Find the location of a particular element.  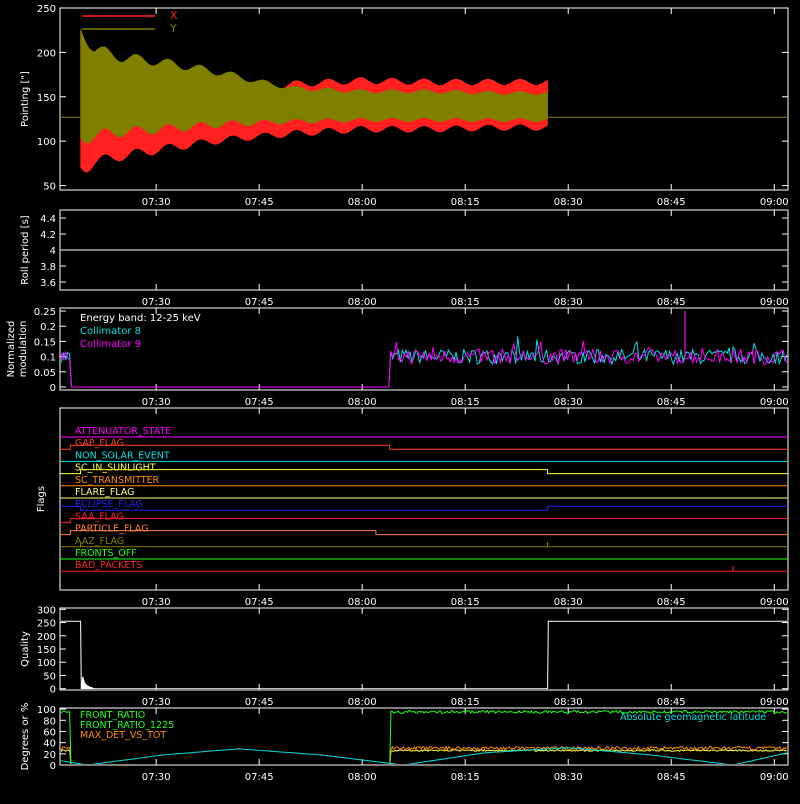

ratios-series is located at coordinates (424, 736).